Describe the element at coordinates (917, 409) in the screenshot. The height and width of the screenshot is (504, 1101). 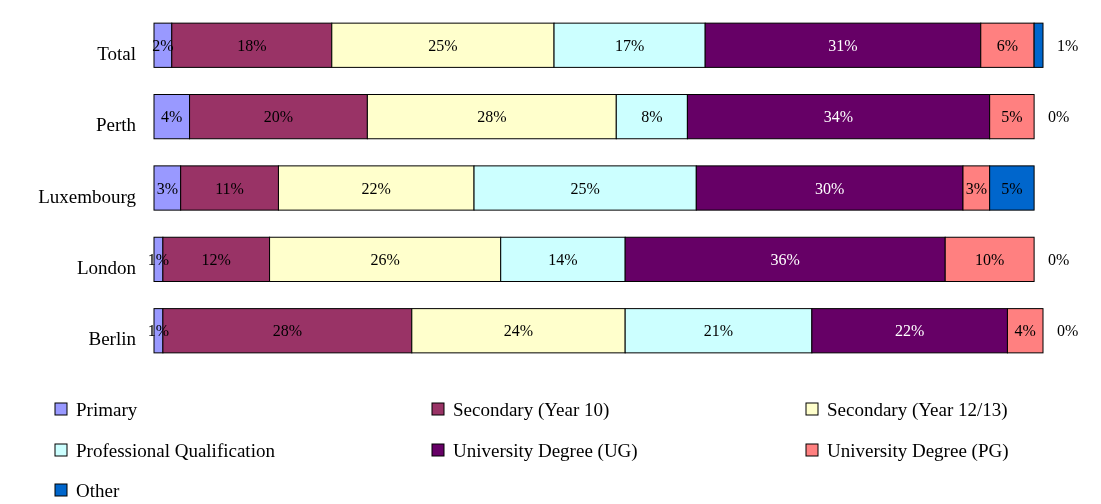
I see `legend-label: Secondary (Year 12/13)` at that location.